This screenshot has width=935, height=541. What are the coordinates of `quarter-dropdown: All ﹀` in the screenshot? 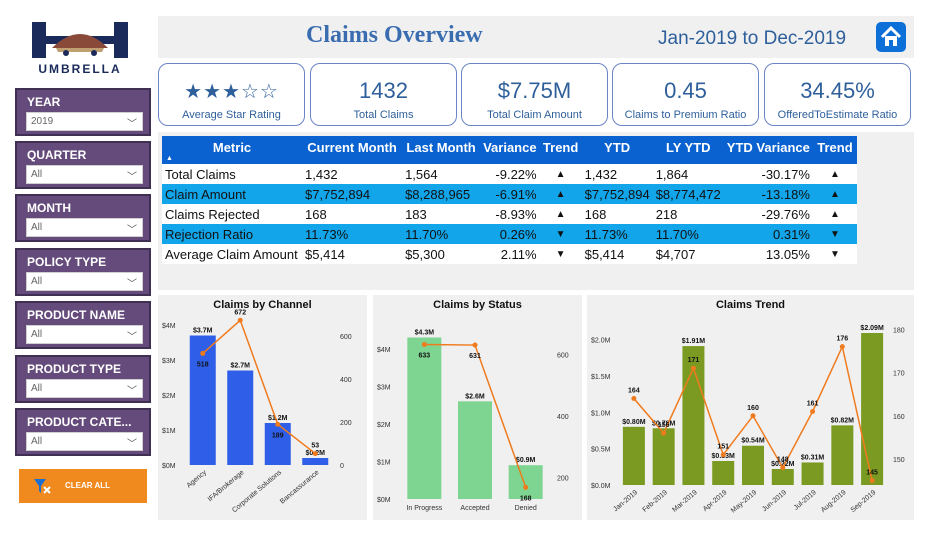 It's located at (84, 174).